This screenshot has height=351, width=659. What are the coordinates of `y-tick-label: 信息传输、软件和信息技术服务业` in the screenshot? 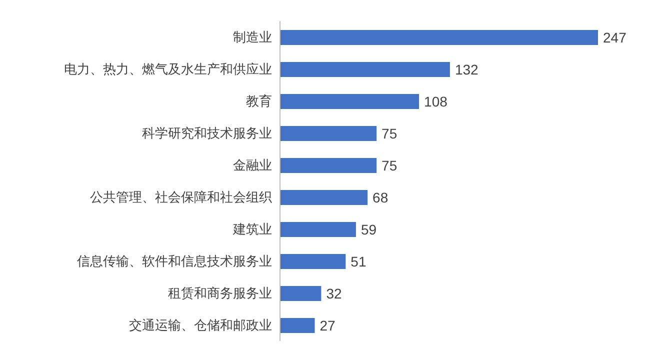 It's located at (174, 261).